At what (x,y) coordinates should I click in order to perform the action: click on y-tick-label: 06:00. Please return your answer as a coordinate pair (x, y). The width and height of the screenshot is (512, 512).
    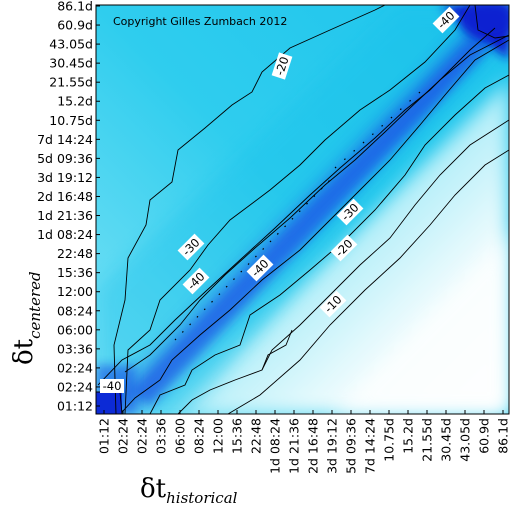
    Looking at the image, I should click on (75, 329).